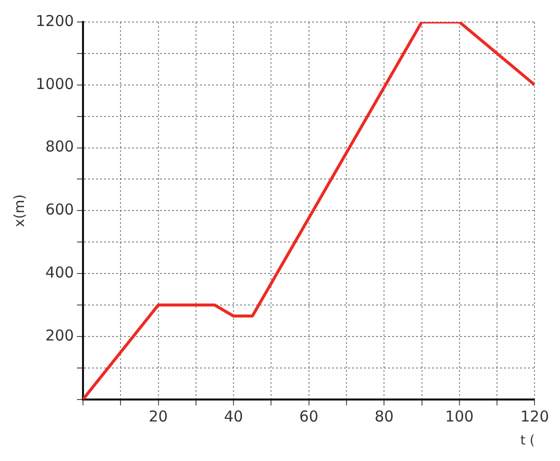  What do you see at coordinates (527, 441) in the screenshot?
I see `x-axis-title: t (` at bounding box center [527, 441].